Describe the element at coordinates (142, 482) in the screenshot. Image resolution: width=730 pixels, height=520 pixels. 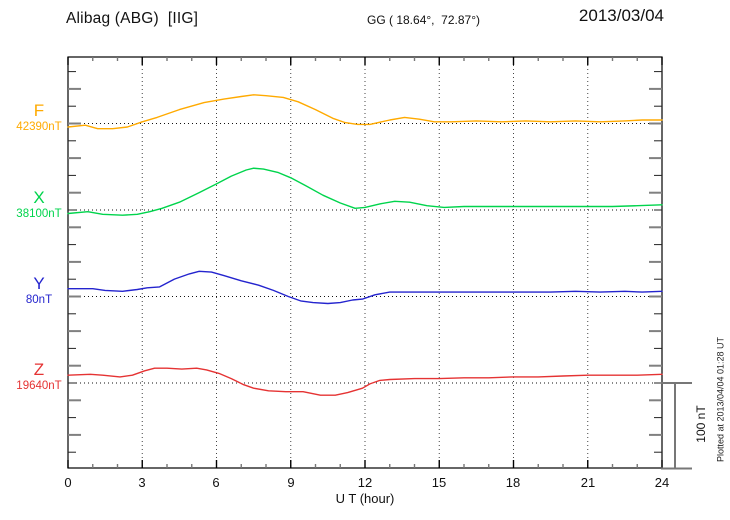
I see `x-tick-label-3: 3` at that location.